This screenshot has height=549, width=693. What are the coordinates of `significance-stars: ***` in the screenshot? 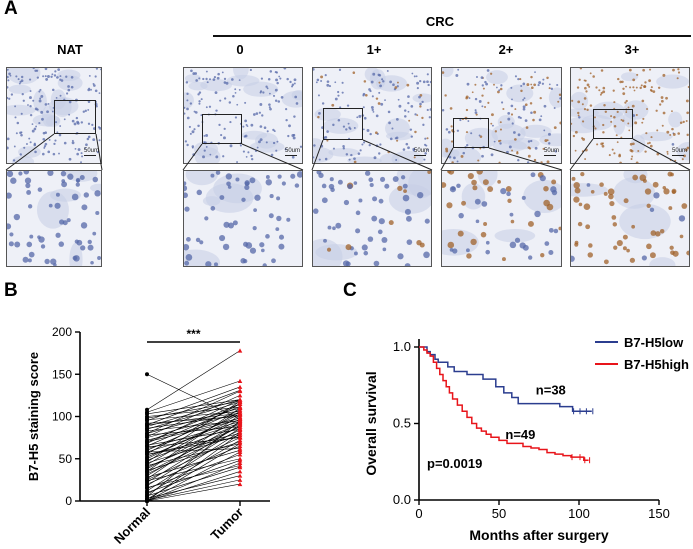 It's located at (193, 334).